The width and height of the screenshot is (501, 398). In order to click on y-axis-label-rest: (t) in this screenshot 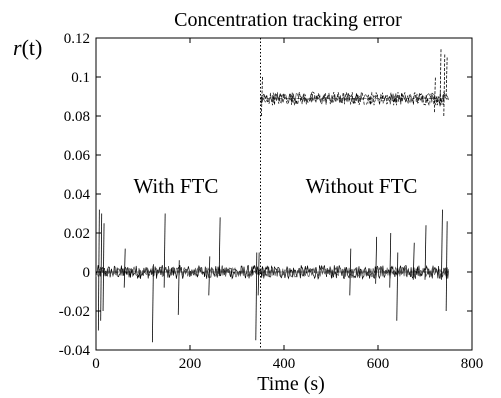, I will do `click(32, 47)`.